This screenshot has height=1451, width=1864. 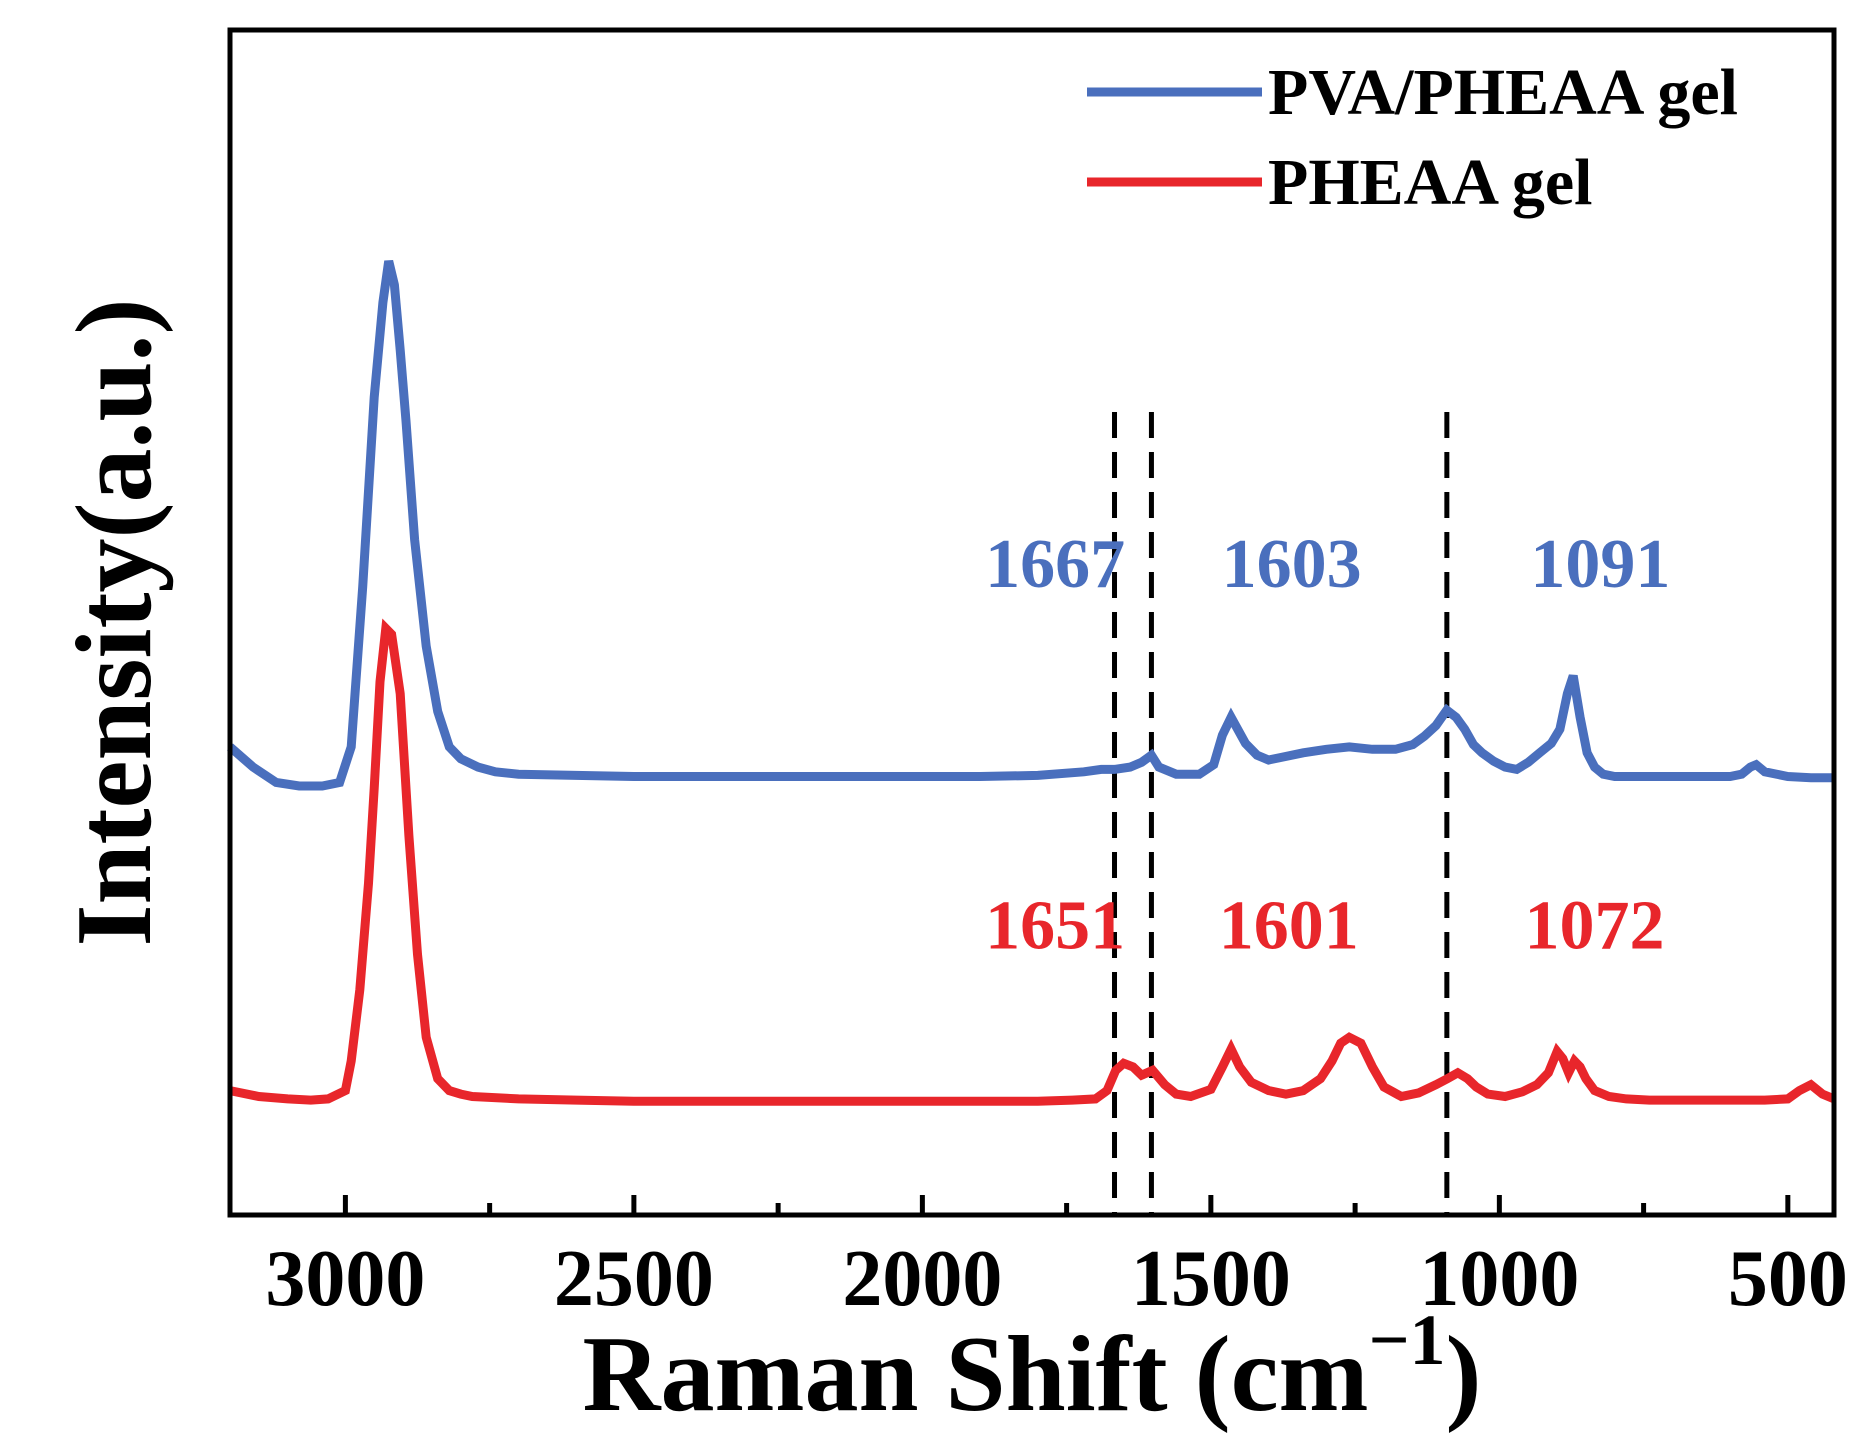 What do you see at coordinates (1503, 92) in the screenshot?
I see `legend-label-pva-pheaa-gel: PVA/PHEAA gel` at bounding box center [1503, 92].